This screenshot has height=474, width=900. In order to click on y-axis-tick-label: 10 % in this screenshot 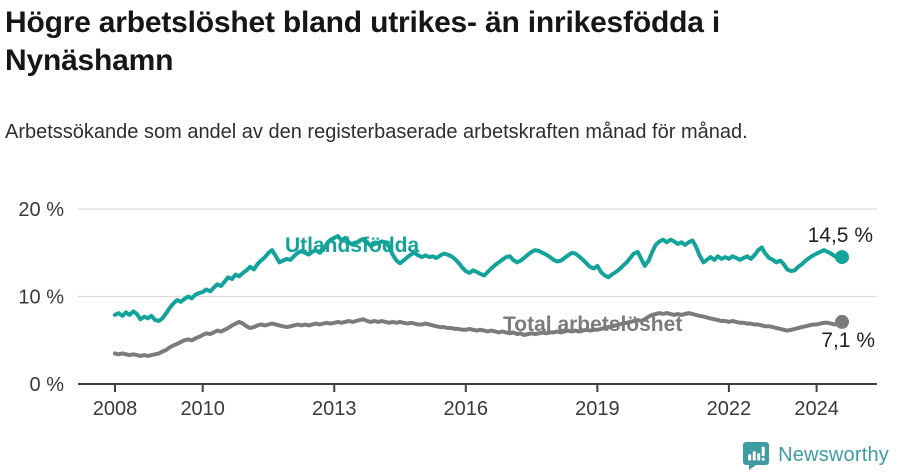, I will do `click(41, 298)`.